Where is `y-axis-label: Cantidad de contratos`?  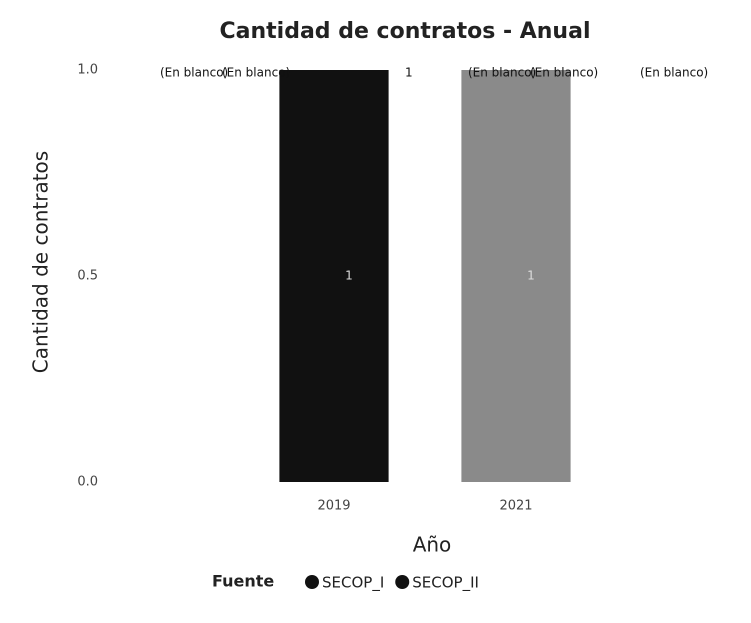
y-axis-label: Cantidad de contratos is located at coordinates (41, 262).